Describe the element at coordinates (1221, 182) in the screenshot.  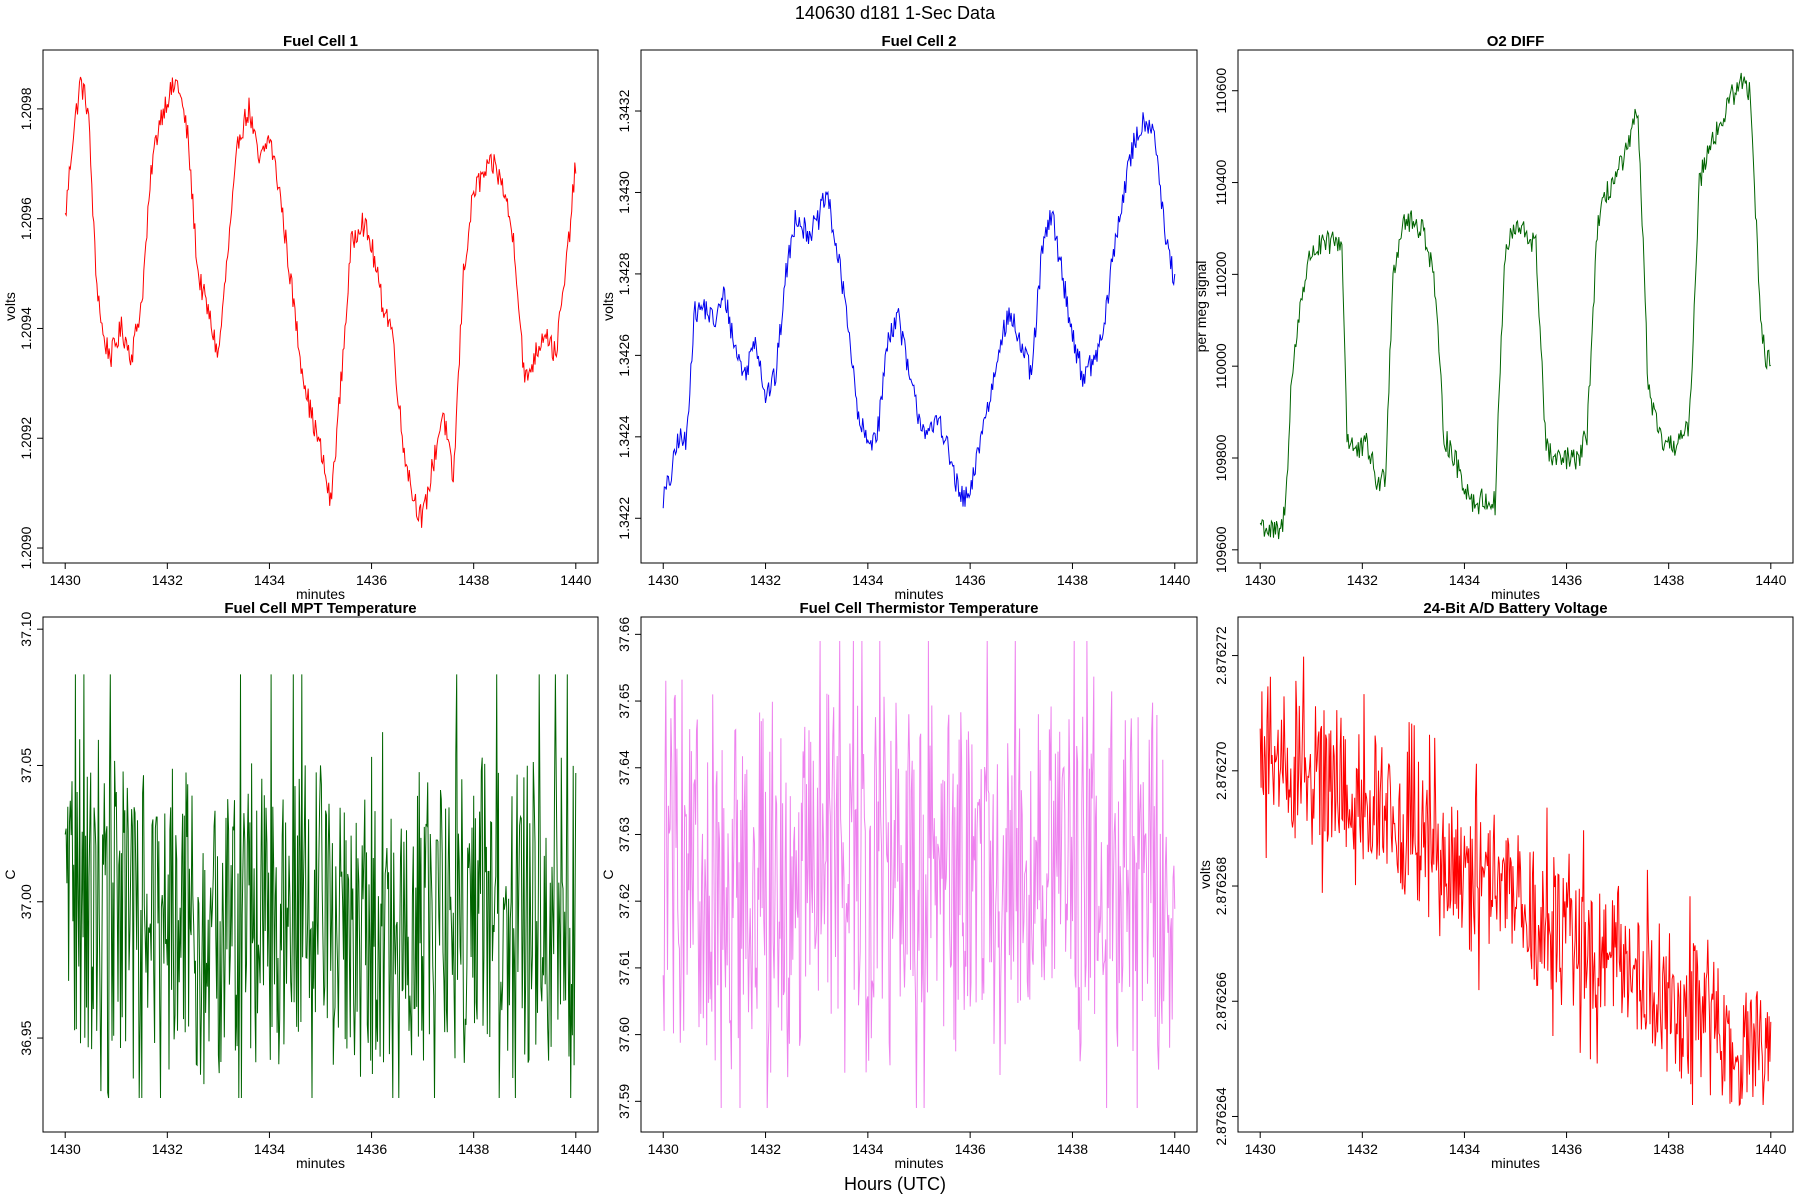
I see `y-tick-label: 110400` at that location.